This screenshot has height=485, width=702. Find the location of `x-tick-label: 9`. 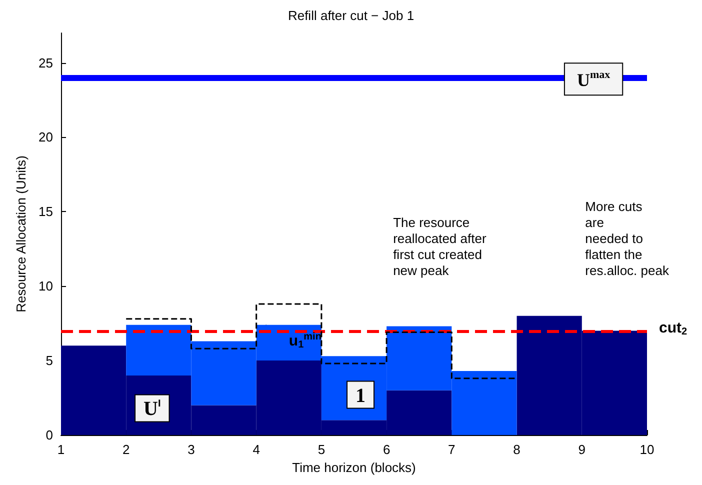

x-tick-label: 9 is located at coordinates (582, 449).